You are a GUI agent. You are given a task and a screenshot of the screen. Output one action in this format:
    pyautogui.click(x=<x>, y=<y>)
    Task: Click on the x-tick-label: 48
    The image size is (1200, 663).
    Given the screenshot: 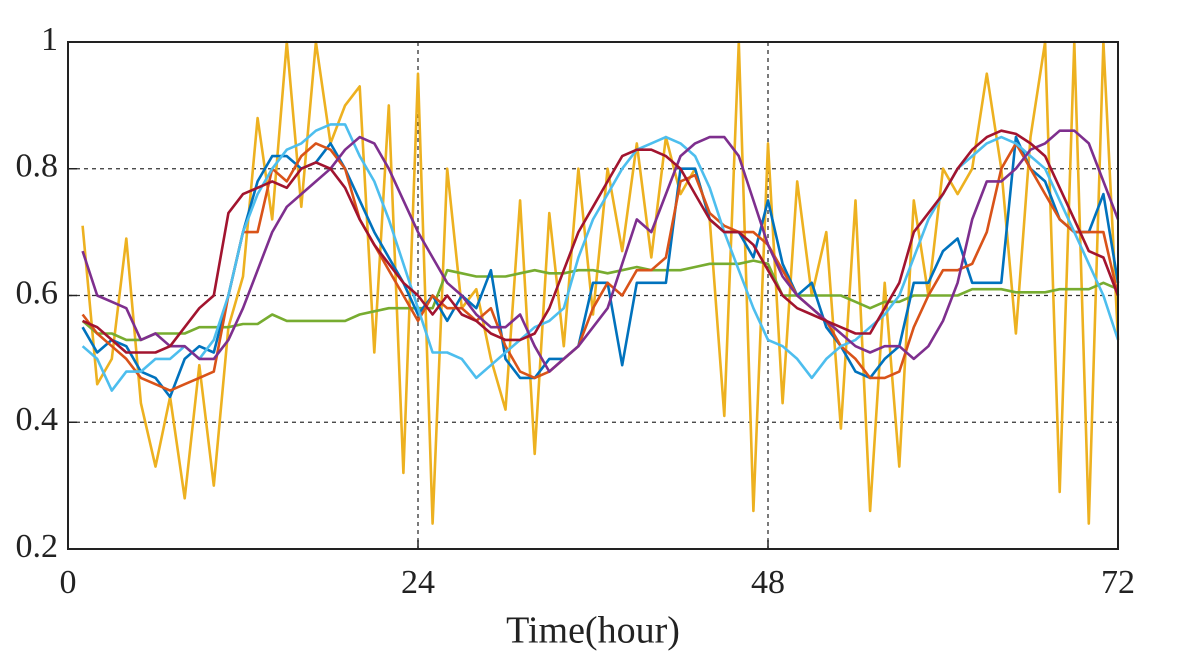 What is the action you would take?
    pyautogui.click(x=768, y=582)
    